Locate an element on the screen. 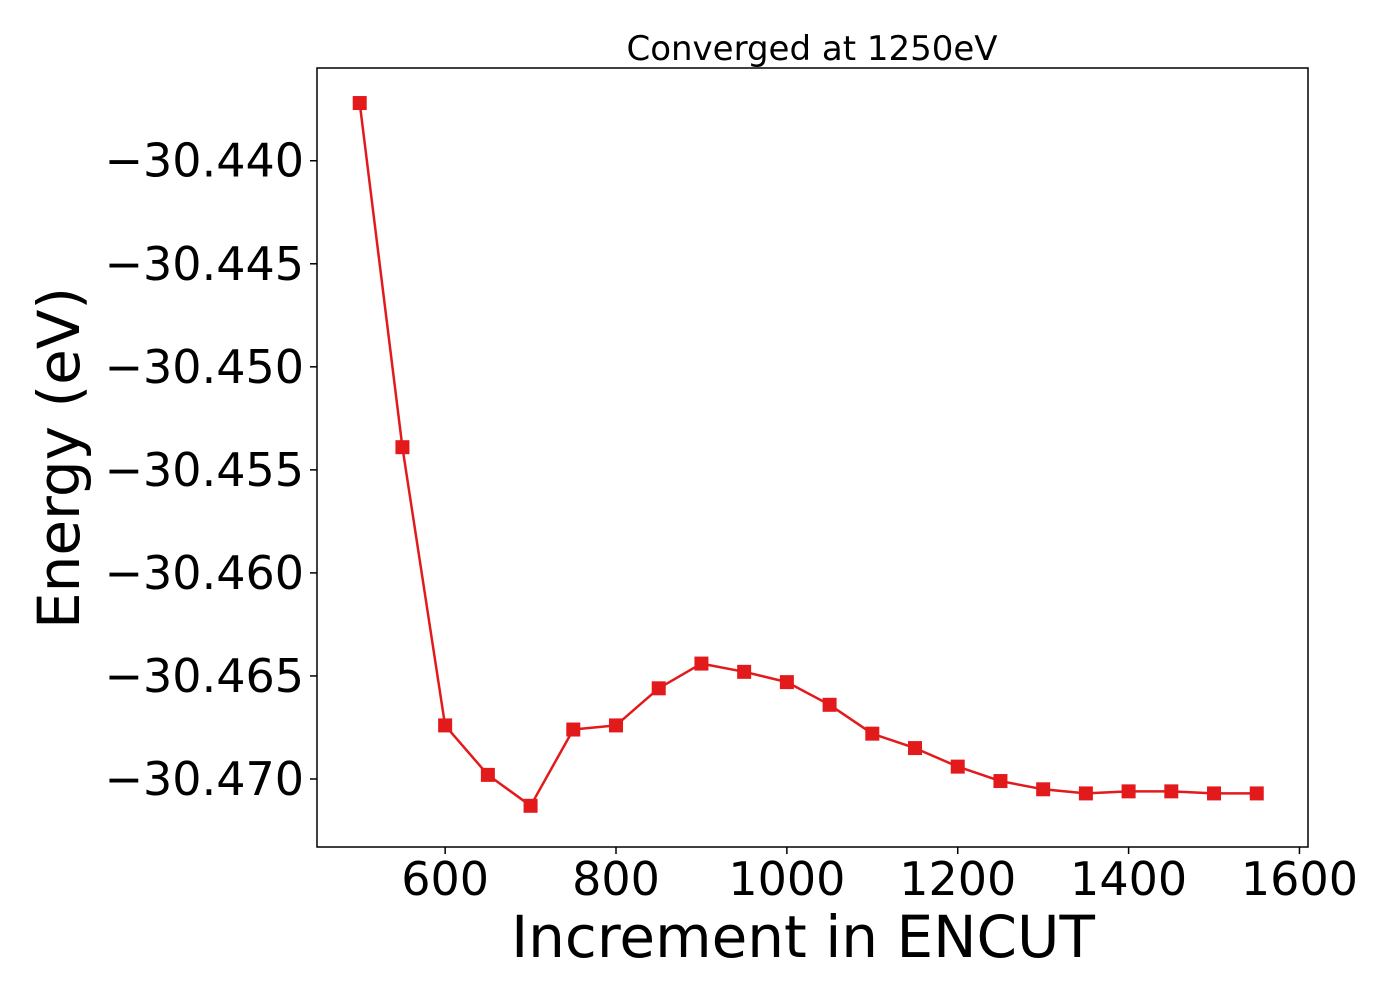 This screenshot has width=1400, height=1000. y-tick-label: −30.470 is located at coordinates (205, 779).